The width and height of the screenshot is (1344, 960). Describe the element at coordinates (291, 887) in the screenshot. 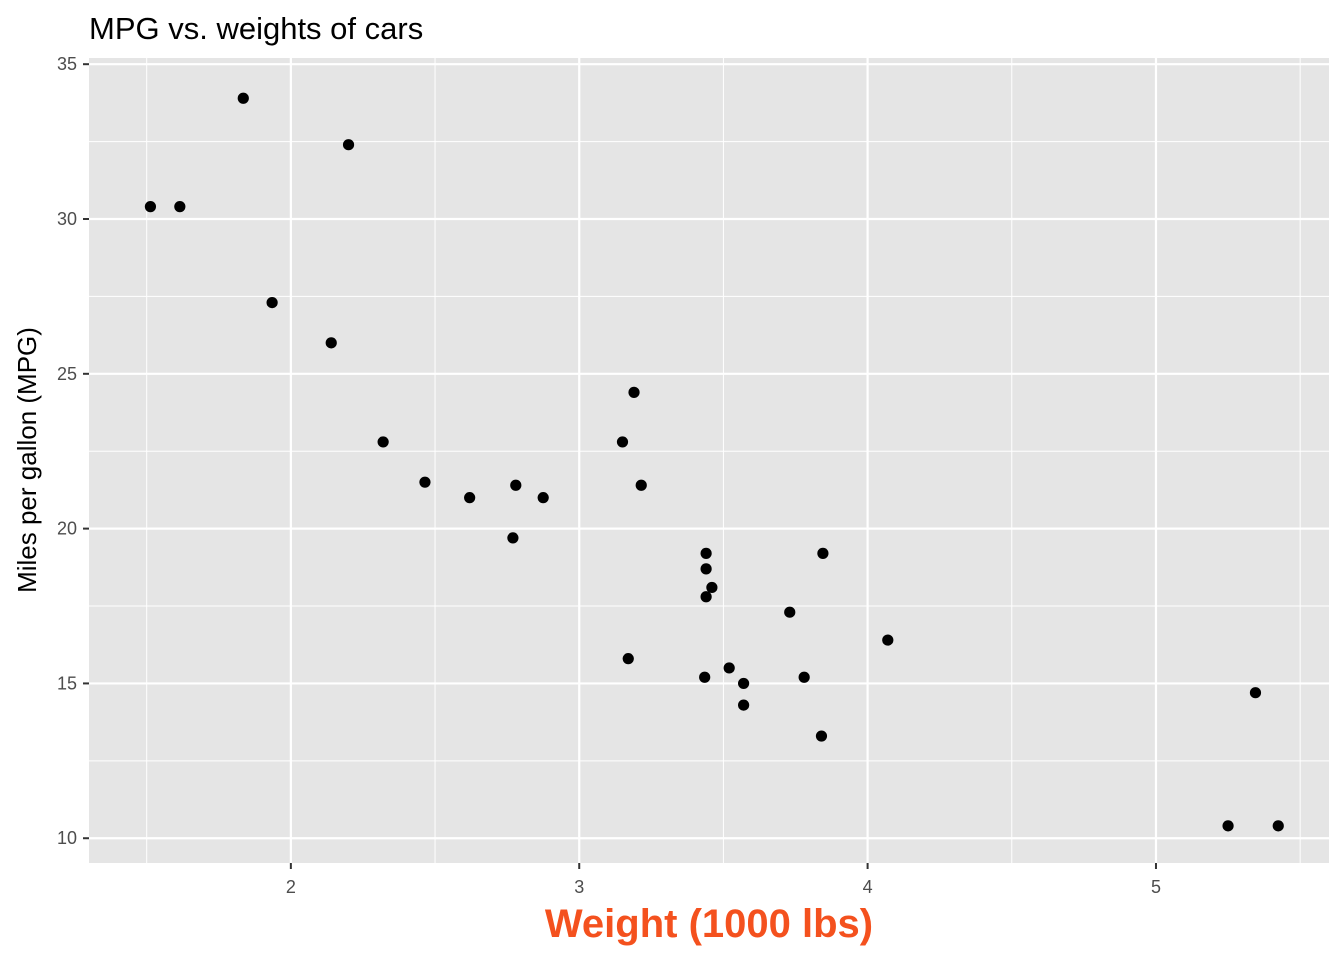

I see `x-tick-label: 2` at that location.